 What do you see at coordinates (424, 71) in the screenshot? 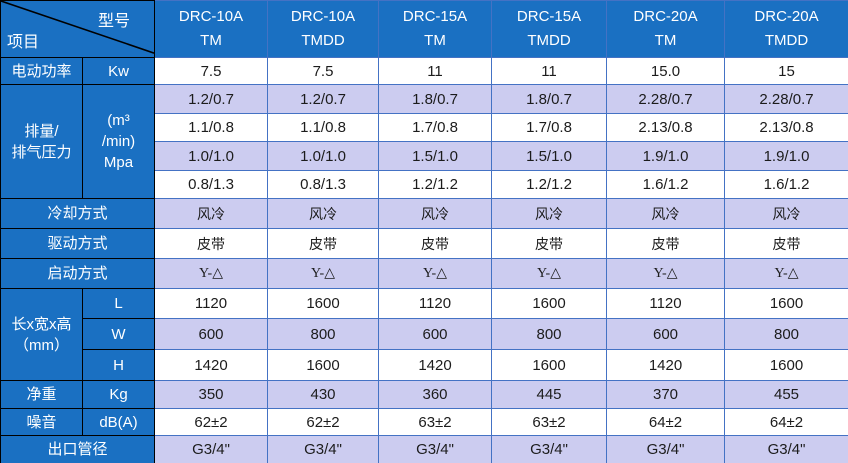
I see `row-motor-power: 电动功率 Kw 7.5 7.5 11 11 15.0 15` at bounding box center [424, 71].